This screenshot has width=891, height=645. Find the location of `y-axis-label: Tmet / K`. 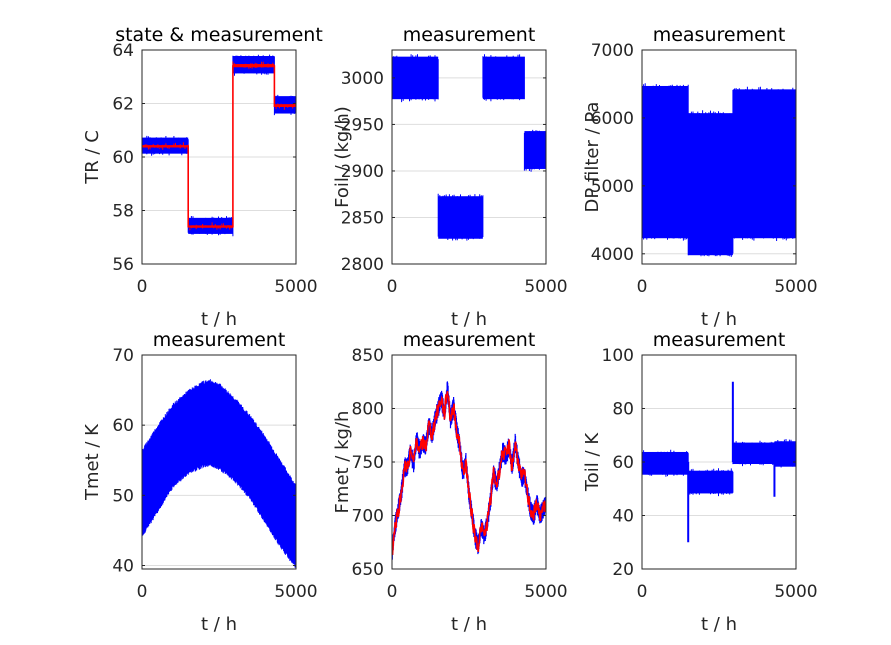

y-axis-label: Tmet / K is located at coordinates (92, 462).